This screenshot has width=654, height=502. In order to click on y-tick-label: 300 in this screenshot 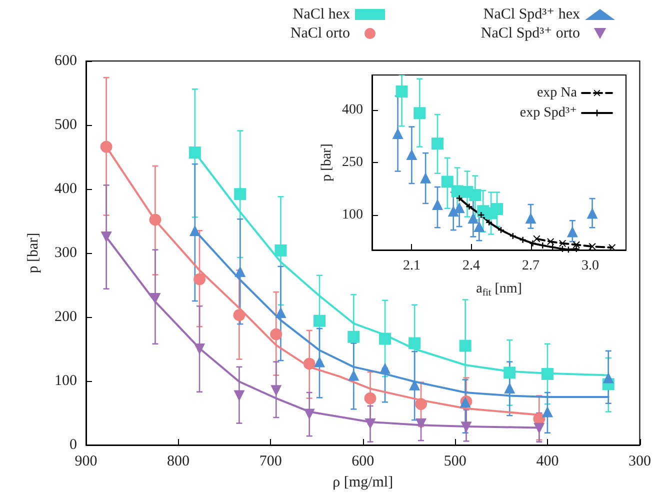, I will do `click(65, 253)`.